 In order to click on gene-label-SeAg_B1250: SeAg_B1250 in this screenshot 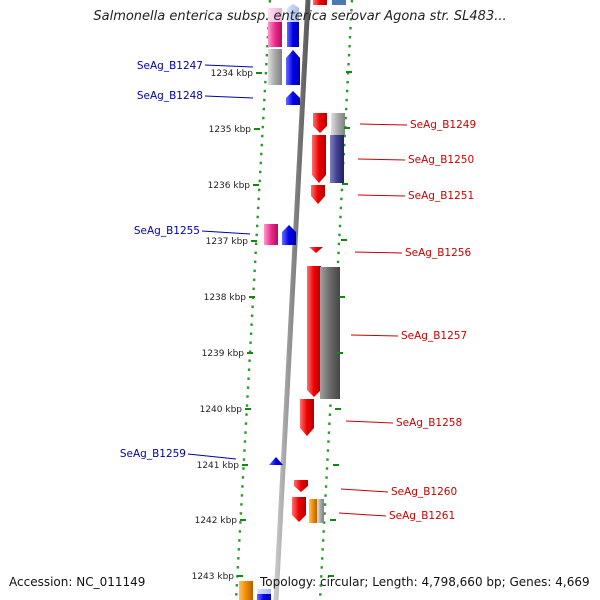, I will do `click(441, 160)`.